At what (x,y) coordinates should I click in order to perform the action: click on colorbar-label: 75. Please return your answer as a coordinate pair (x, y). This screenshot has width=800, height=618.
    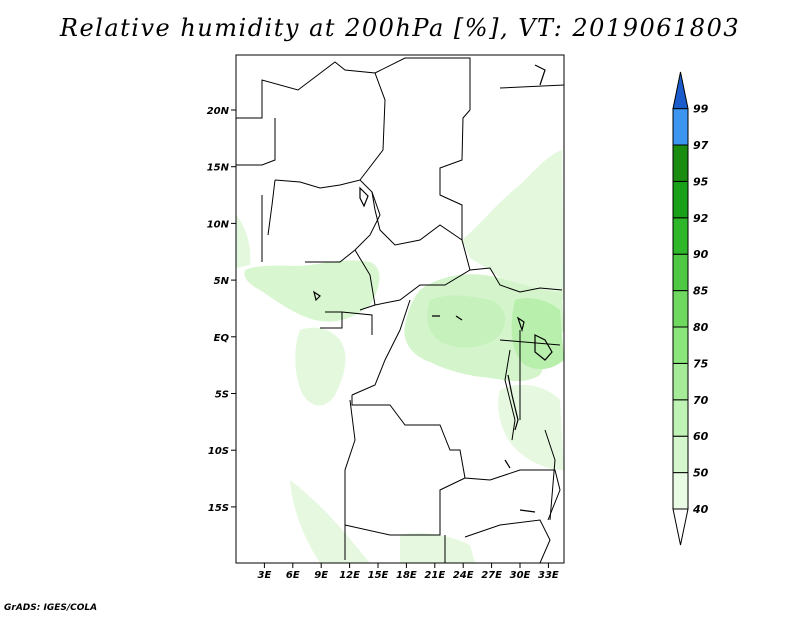
    Looking at the image, I should click on (701, 363).